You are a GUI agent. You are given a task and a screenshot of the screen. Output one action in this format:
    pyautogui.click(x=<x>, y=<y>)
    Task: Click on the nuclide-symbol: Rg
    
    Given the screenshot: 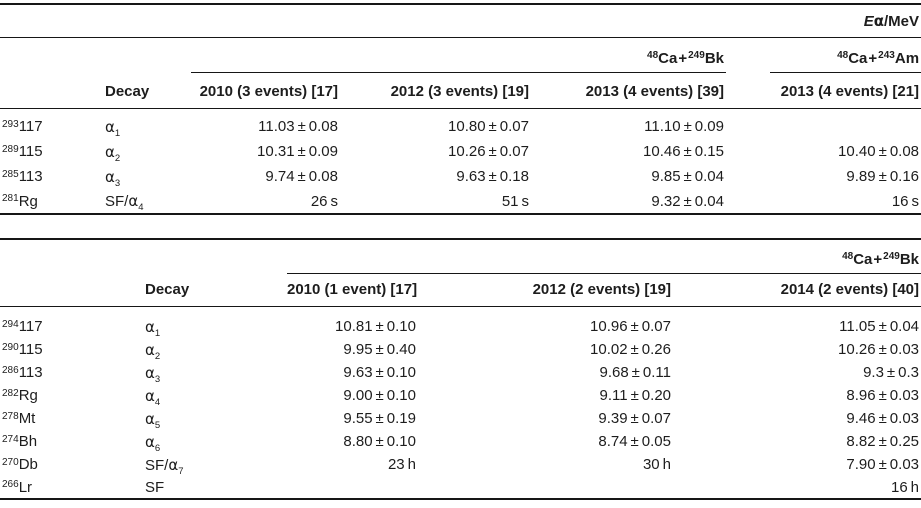 What is the action you would take?
    pyautogui.click(x=28, y=395)
    